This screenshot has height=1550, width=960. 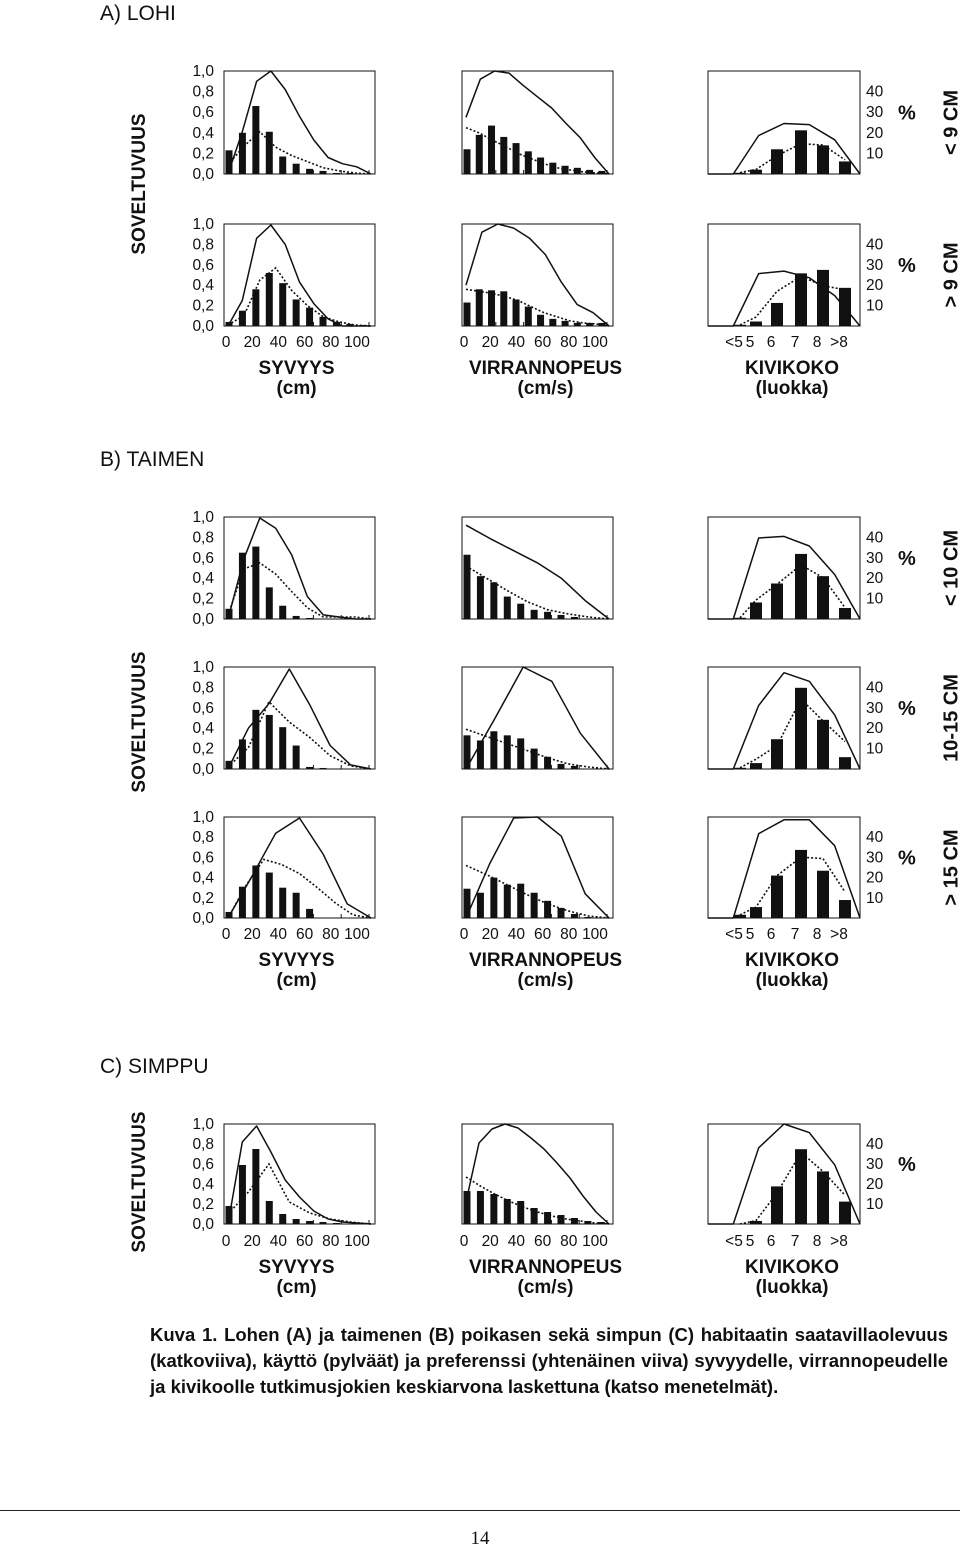 What do you see at coordinates (139, 183) in the screenshot?
I see `y-axis-title: SOVELTUVUUS` at bounding box center [139, 183].